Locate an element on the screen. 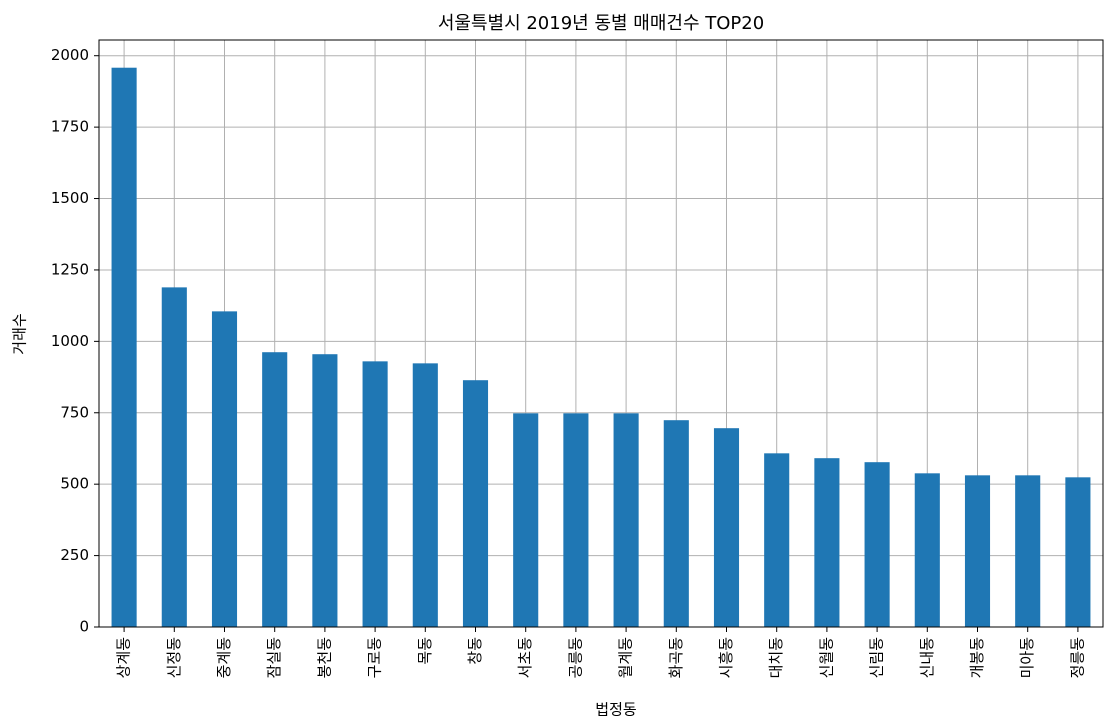 This screenshot has height=726, width=1114. x-tick-label: 중계동 is located at coordinates (224, 658).